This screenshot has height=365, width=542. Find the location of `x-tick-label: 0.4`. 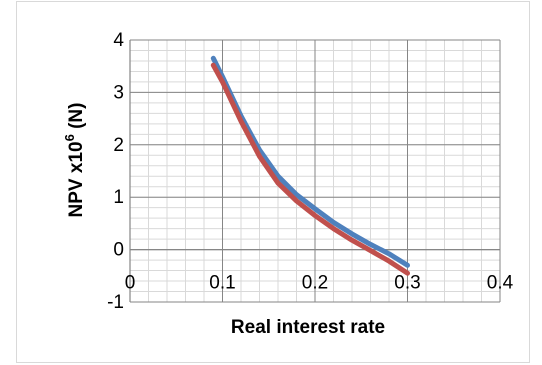

x-tick-label: 0.4 is located at coordinates (500, 283).